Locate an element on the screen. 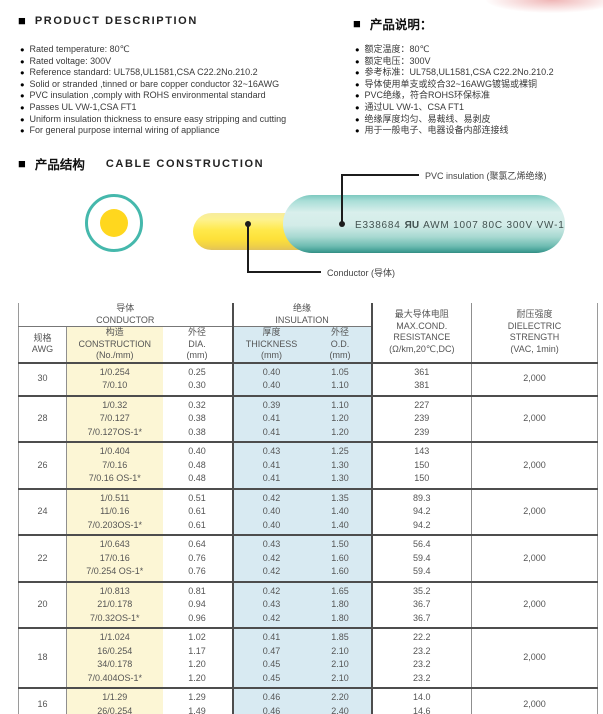 The width and height of the screenshot is (603, 714). construction-cell: 1/0.404 7/0.16 7/0.16 OS-1* is located at coordinates (114, 465).